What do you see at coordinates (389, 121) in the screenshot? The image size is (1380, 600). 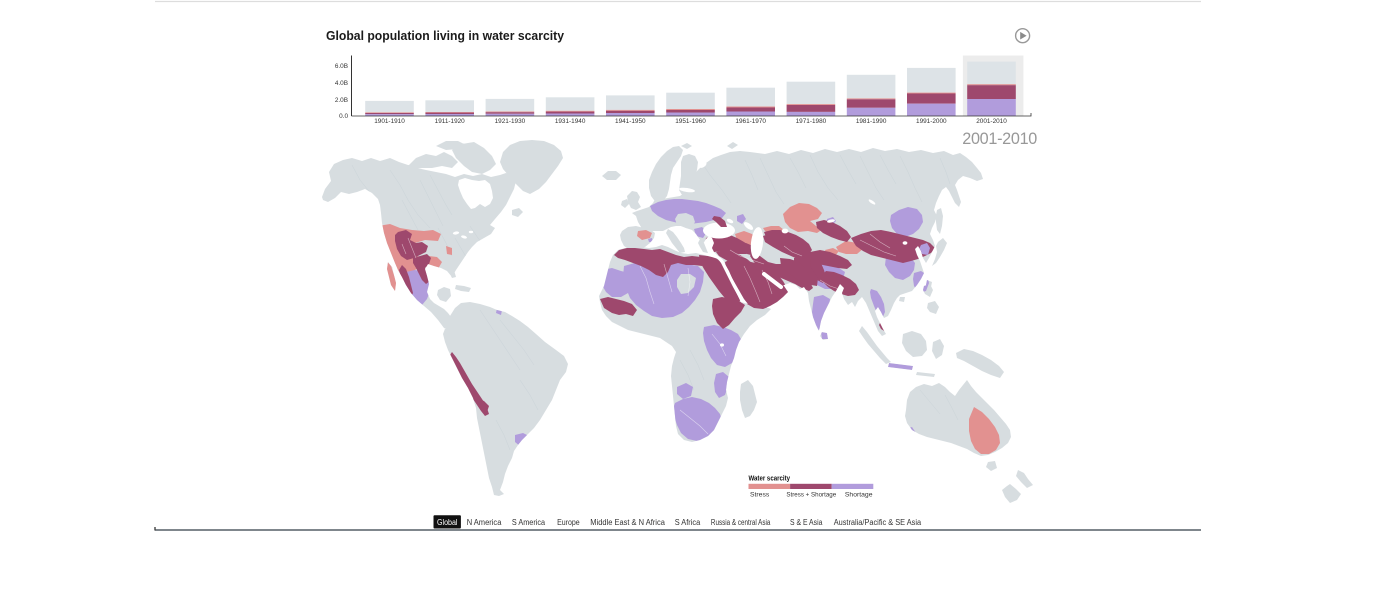 I see `svg-text: 1901-1910` at bounding box center [389, 121].